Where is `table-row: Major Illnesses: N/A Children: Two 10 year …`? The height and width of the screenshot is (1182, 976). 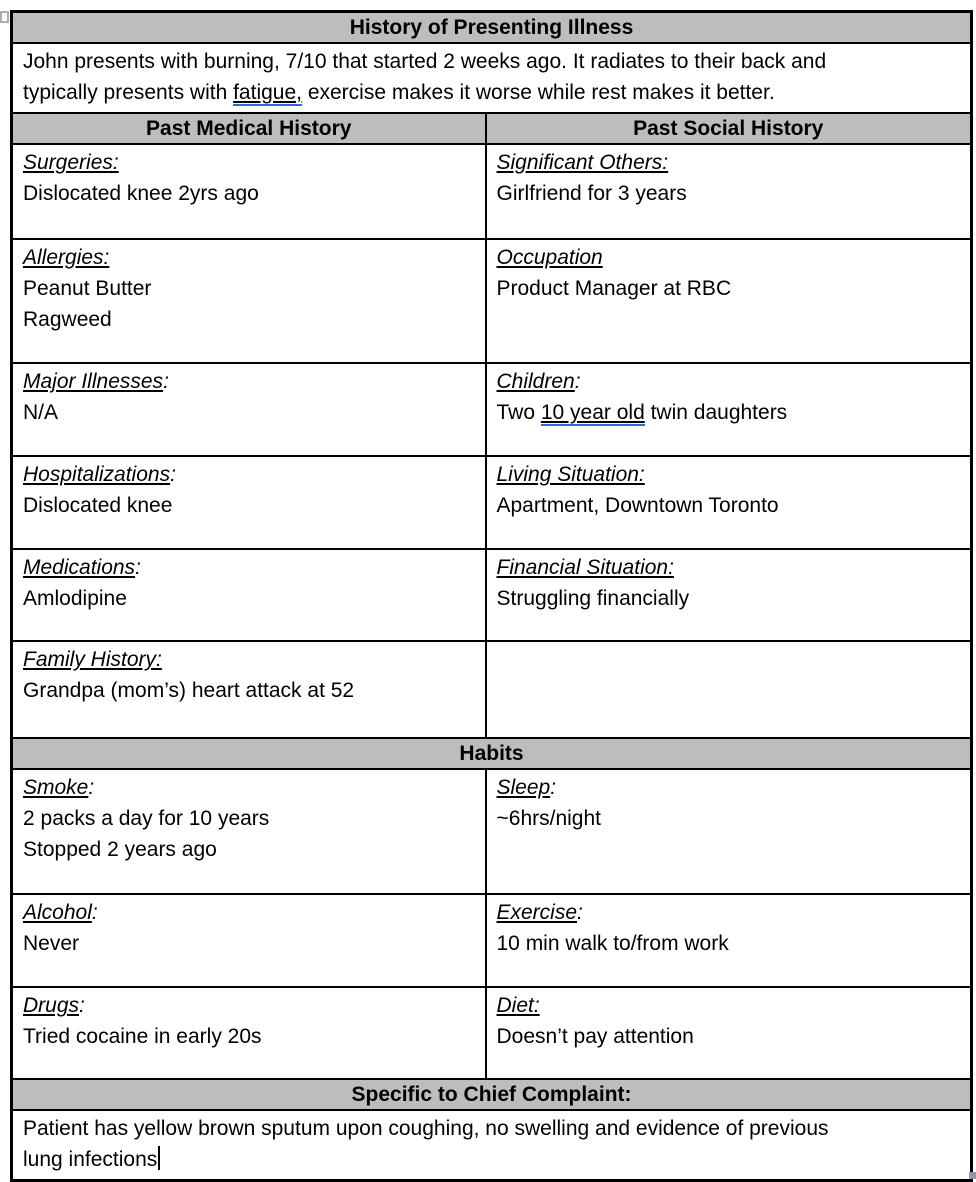
table-row: Major Illnesses: N/A Children: Two 10 year … is located at coordinates (491, 409).